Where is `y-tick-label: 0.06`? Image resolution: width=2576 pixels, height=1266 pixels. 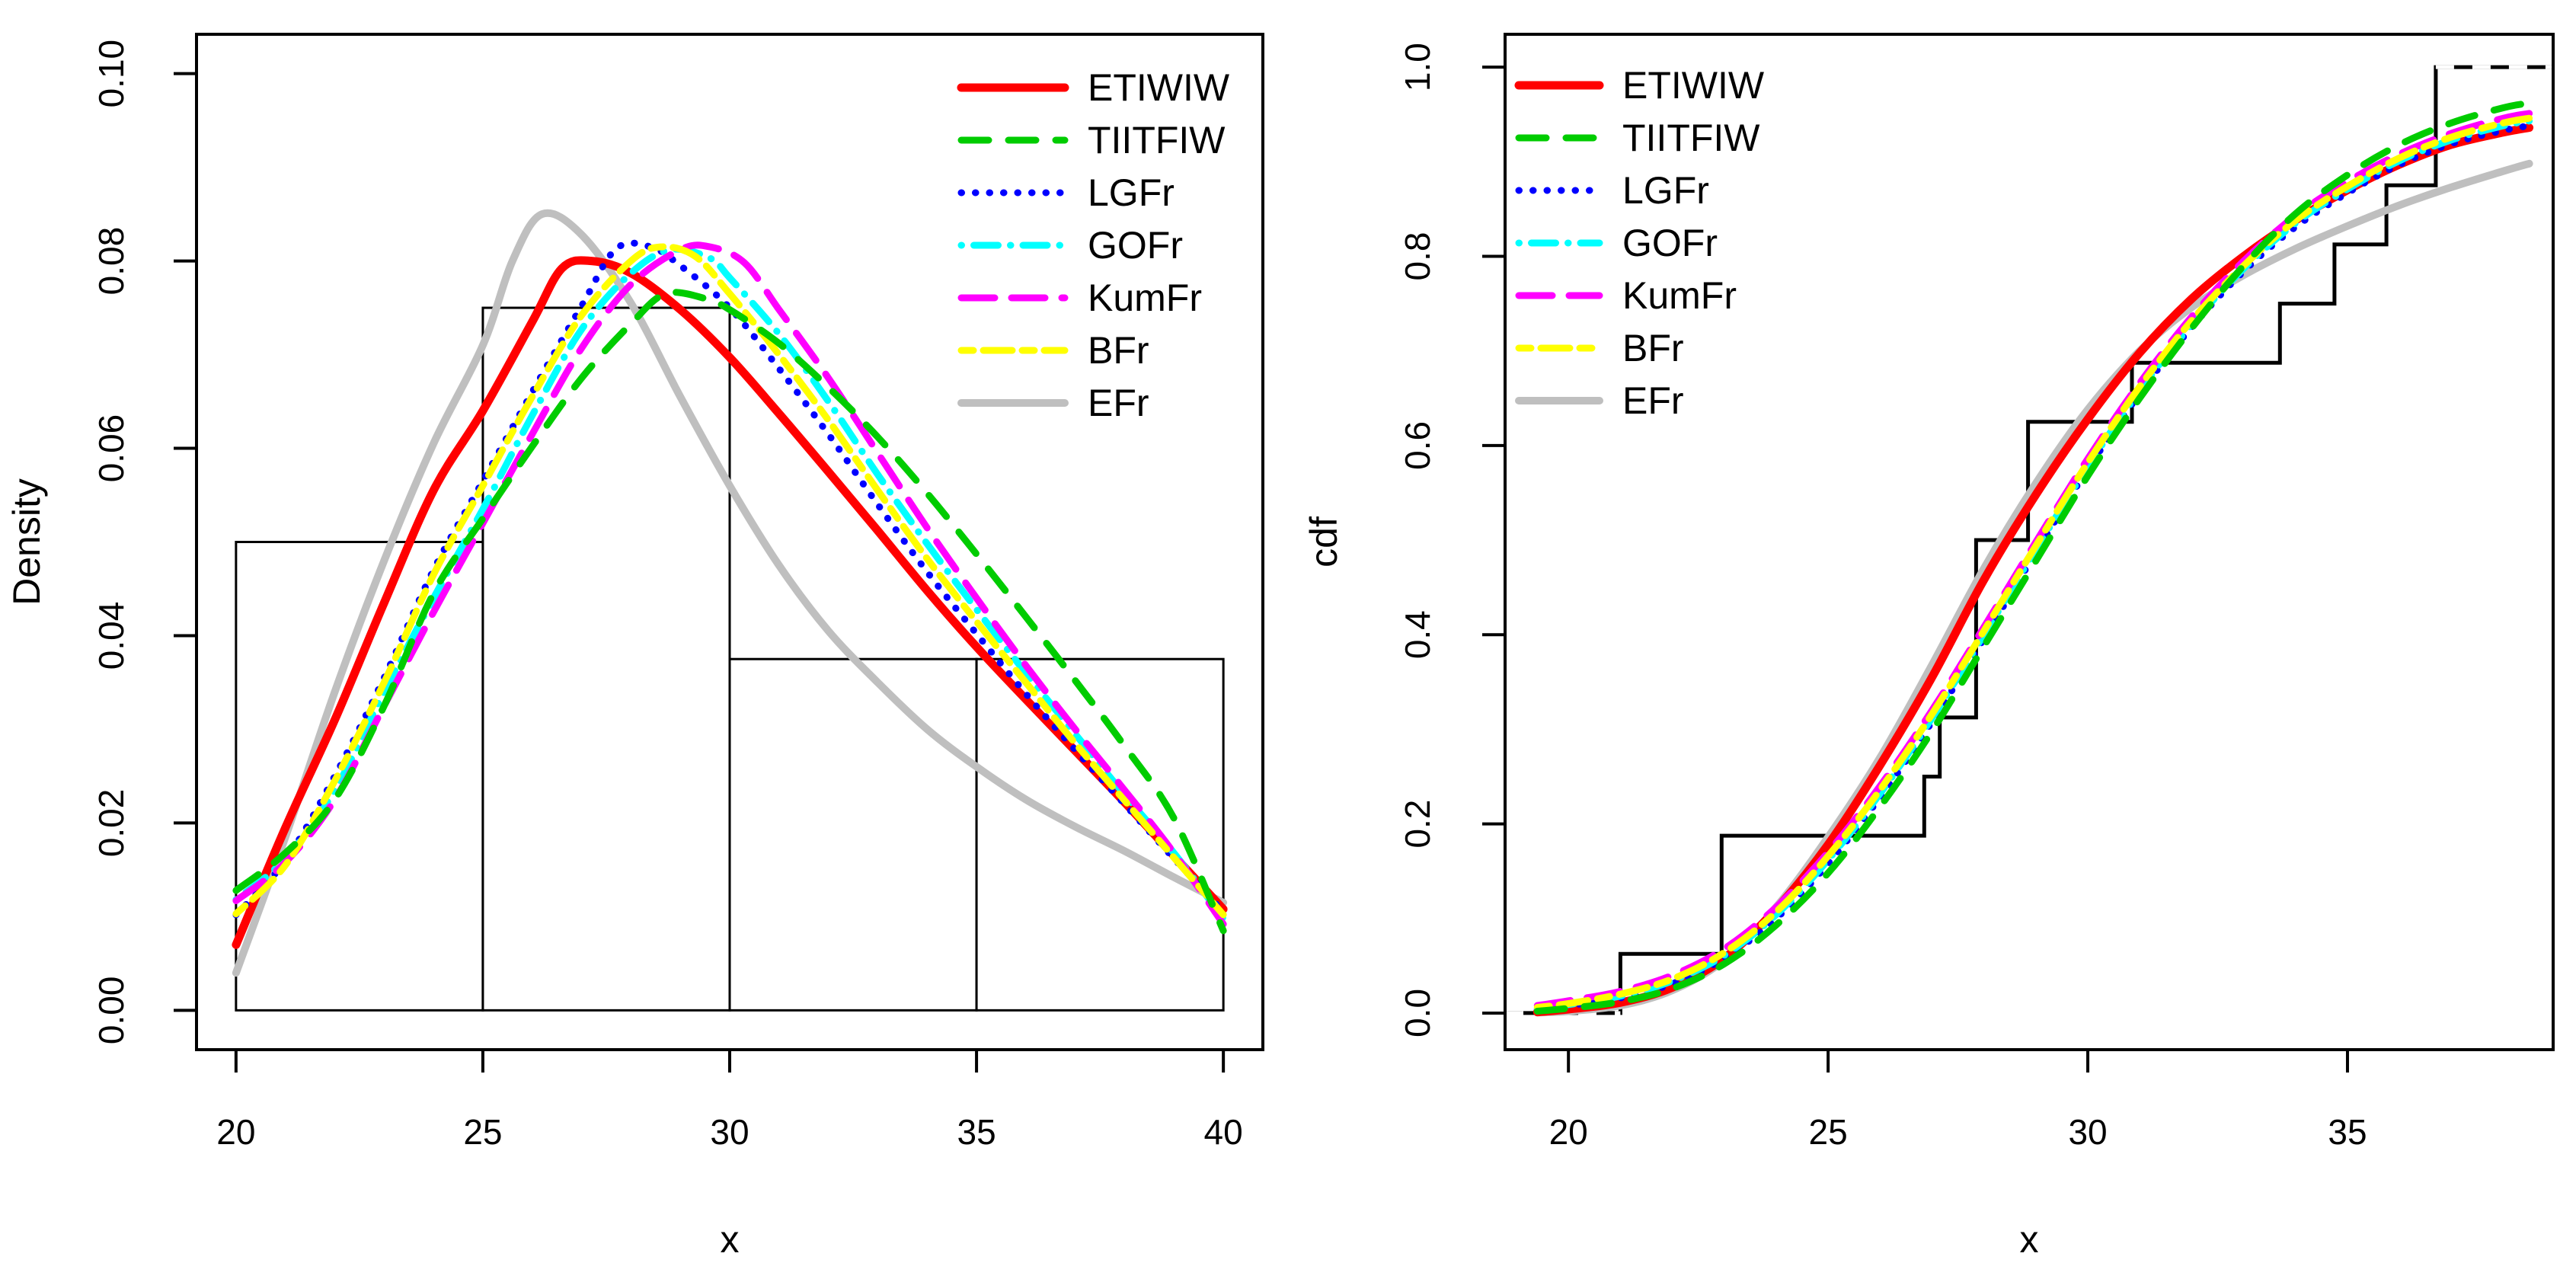 y-tick-label: 0.06 is located at coordinates (111, 448).